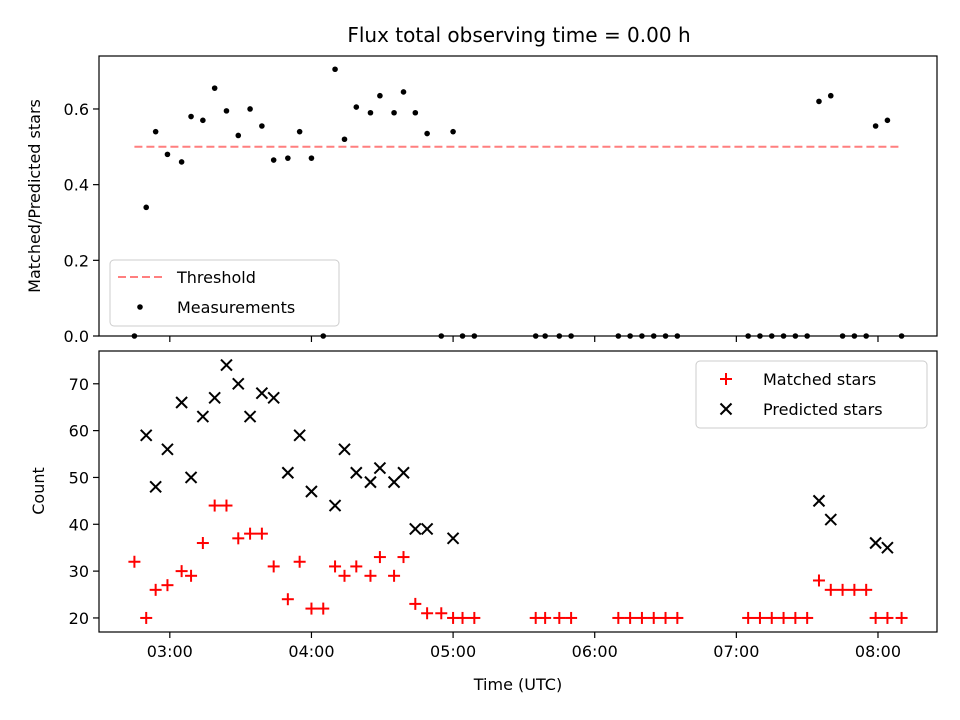 The height and width of the screenshot is (720, 960). What do you see at coordinates (878, 651) in the screenshot?
I see `bottom-x-tick-label: 08:00` at bounding box center [878, 651].